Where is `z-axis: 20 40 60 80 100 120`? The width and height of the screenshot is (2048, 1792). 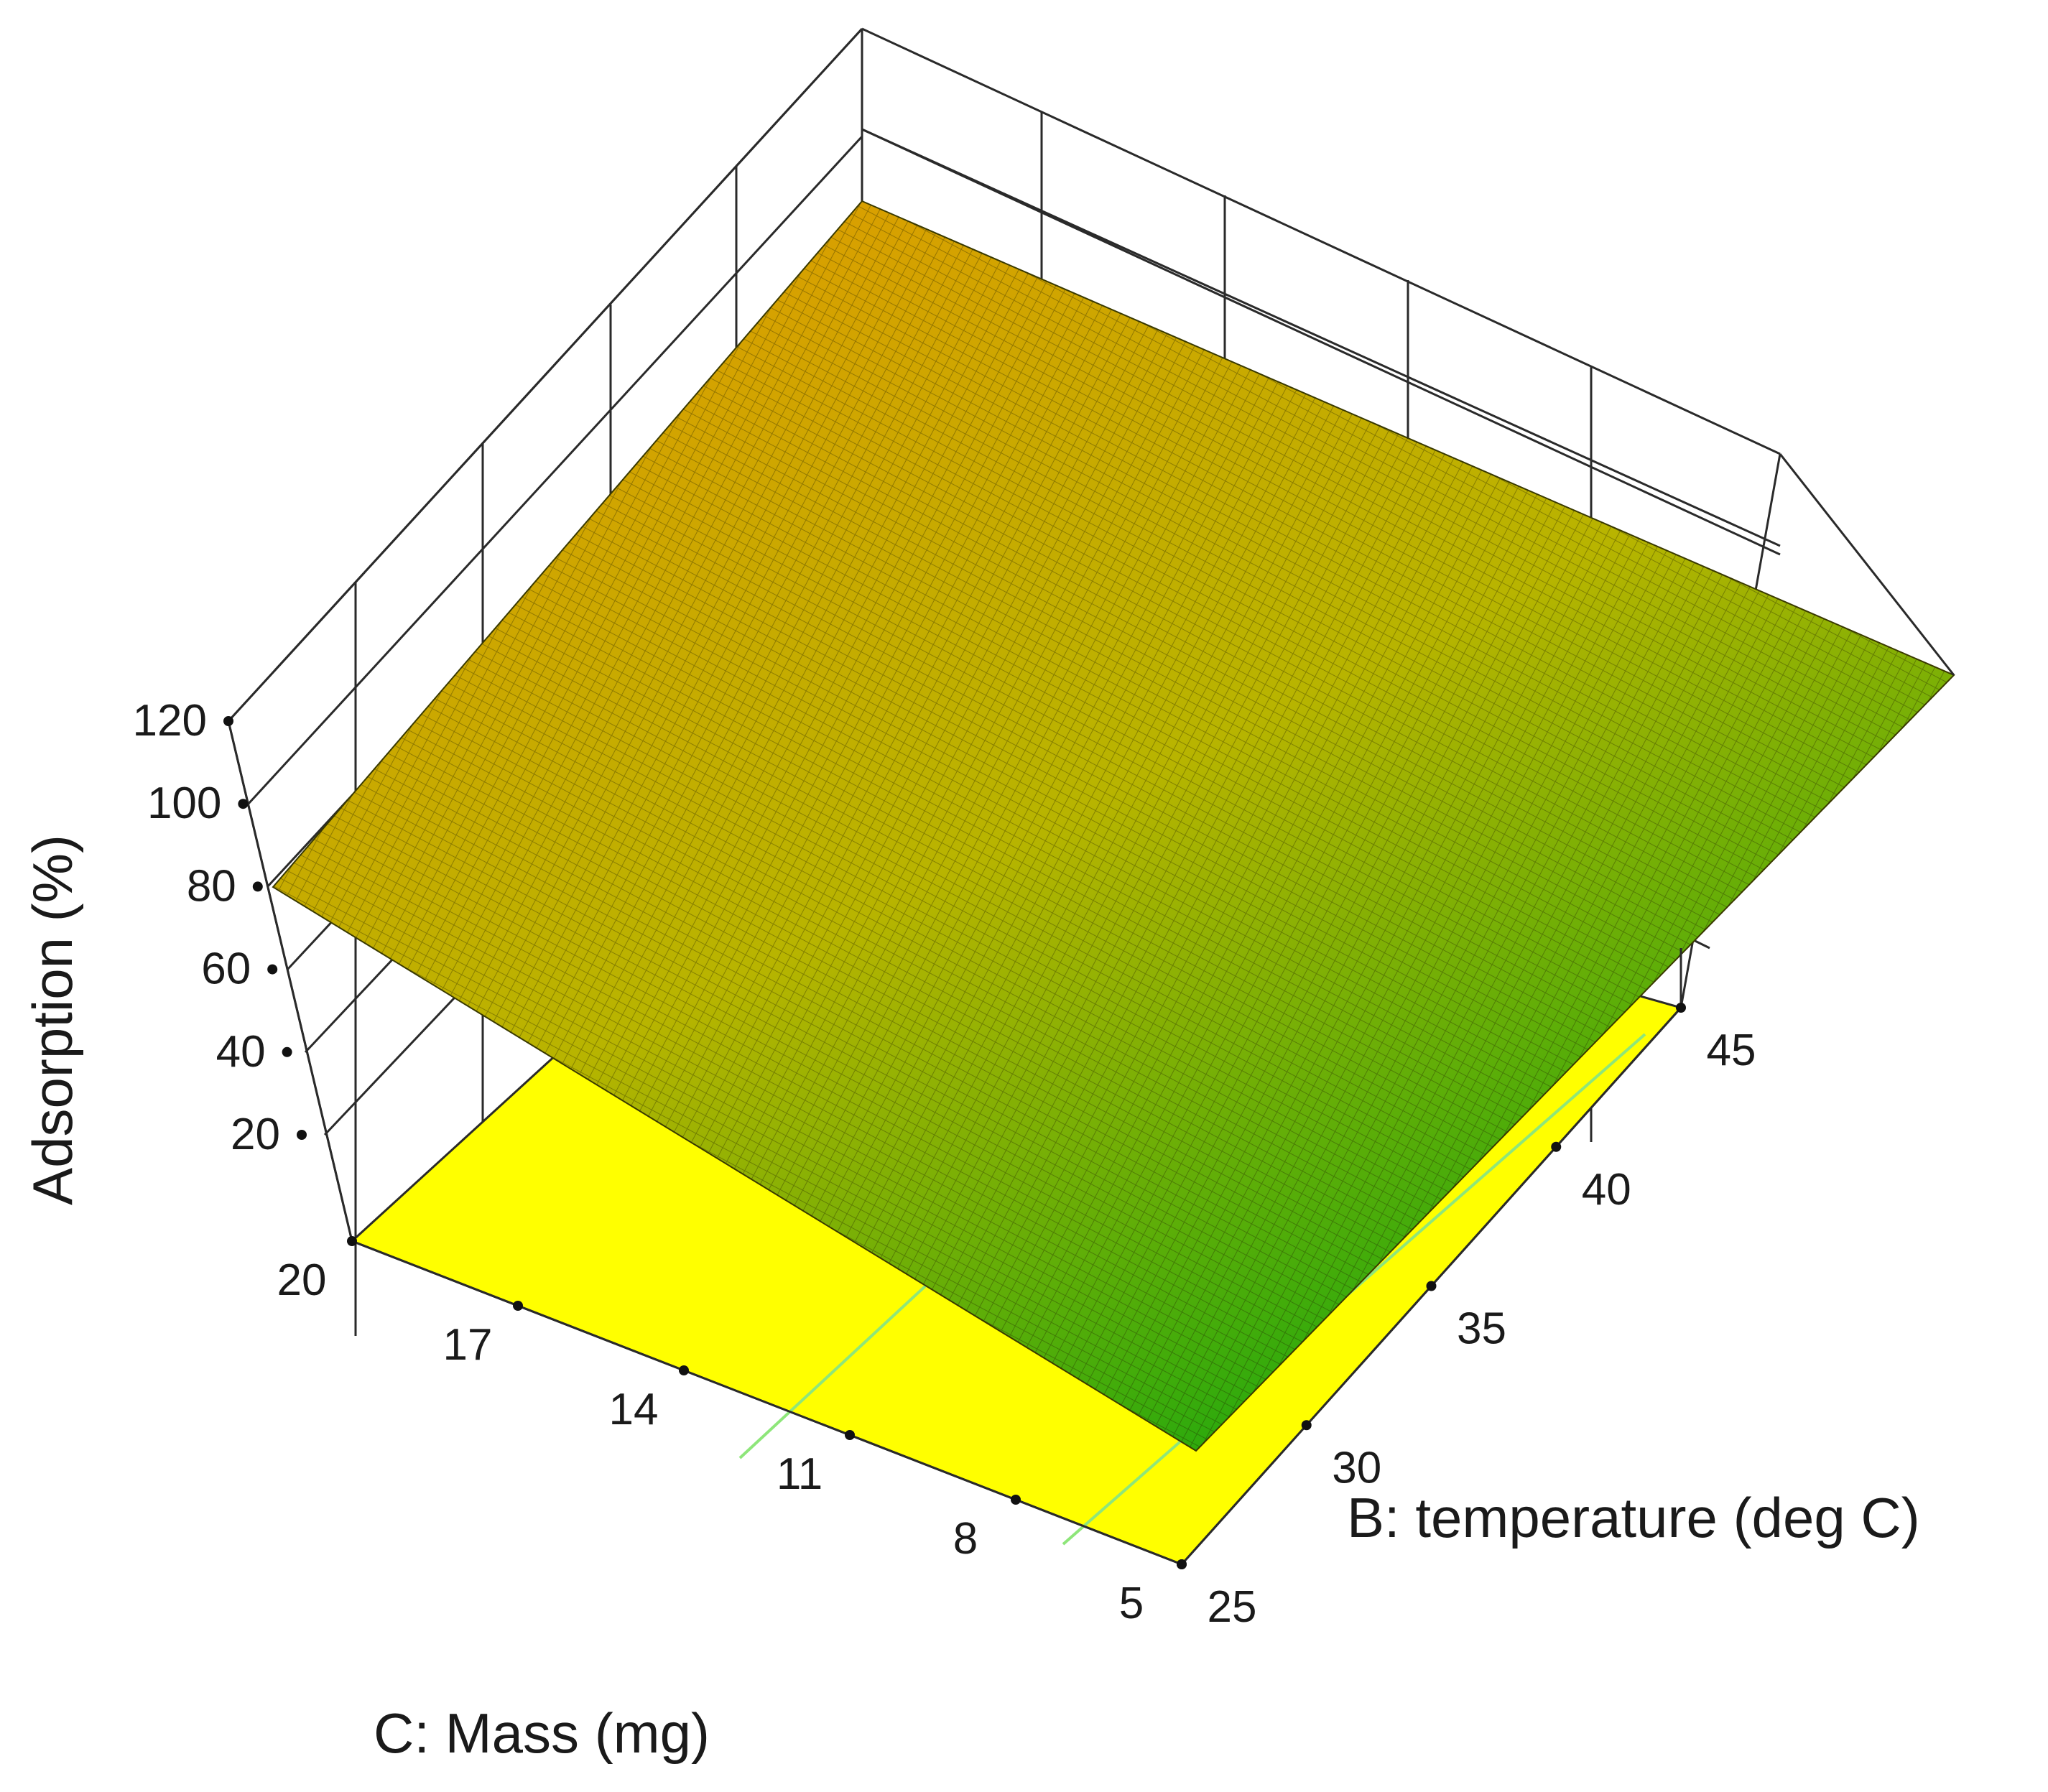 z-axis: 20 40 60 80 100 120 is located at coordinates (220, 927).